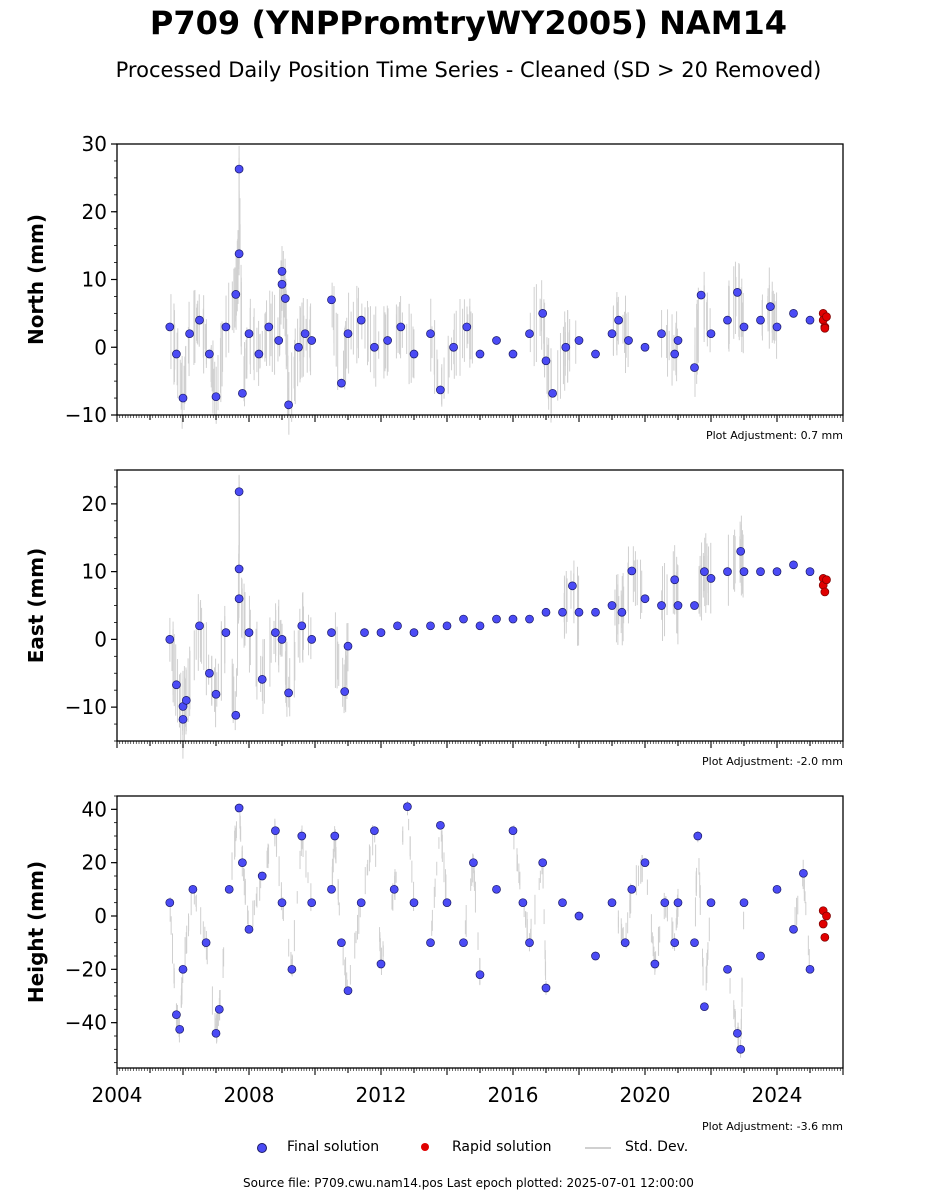  Describe the element at coordinates (117, 1095) in the screenshot. I see `x-tick-label: 2004` at that location.